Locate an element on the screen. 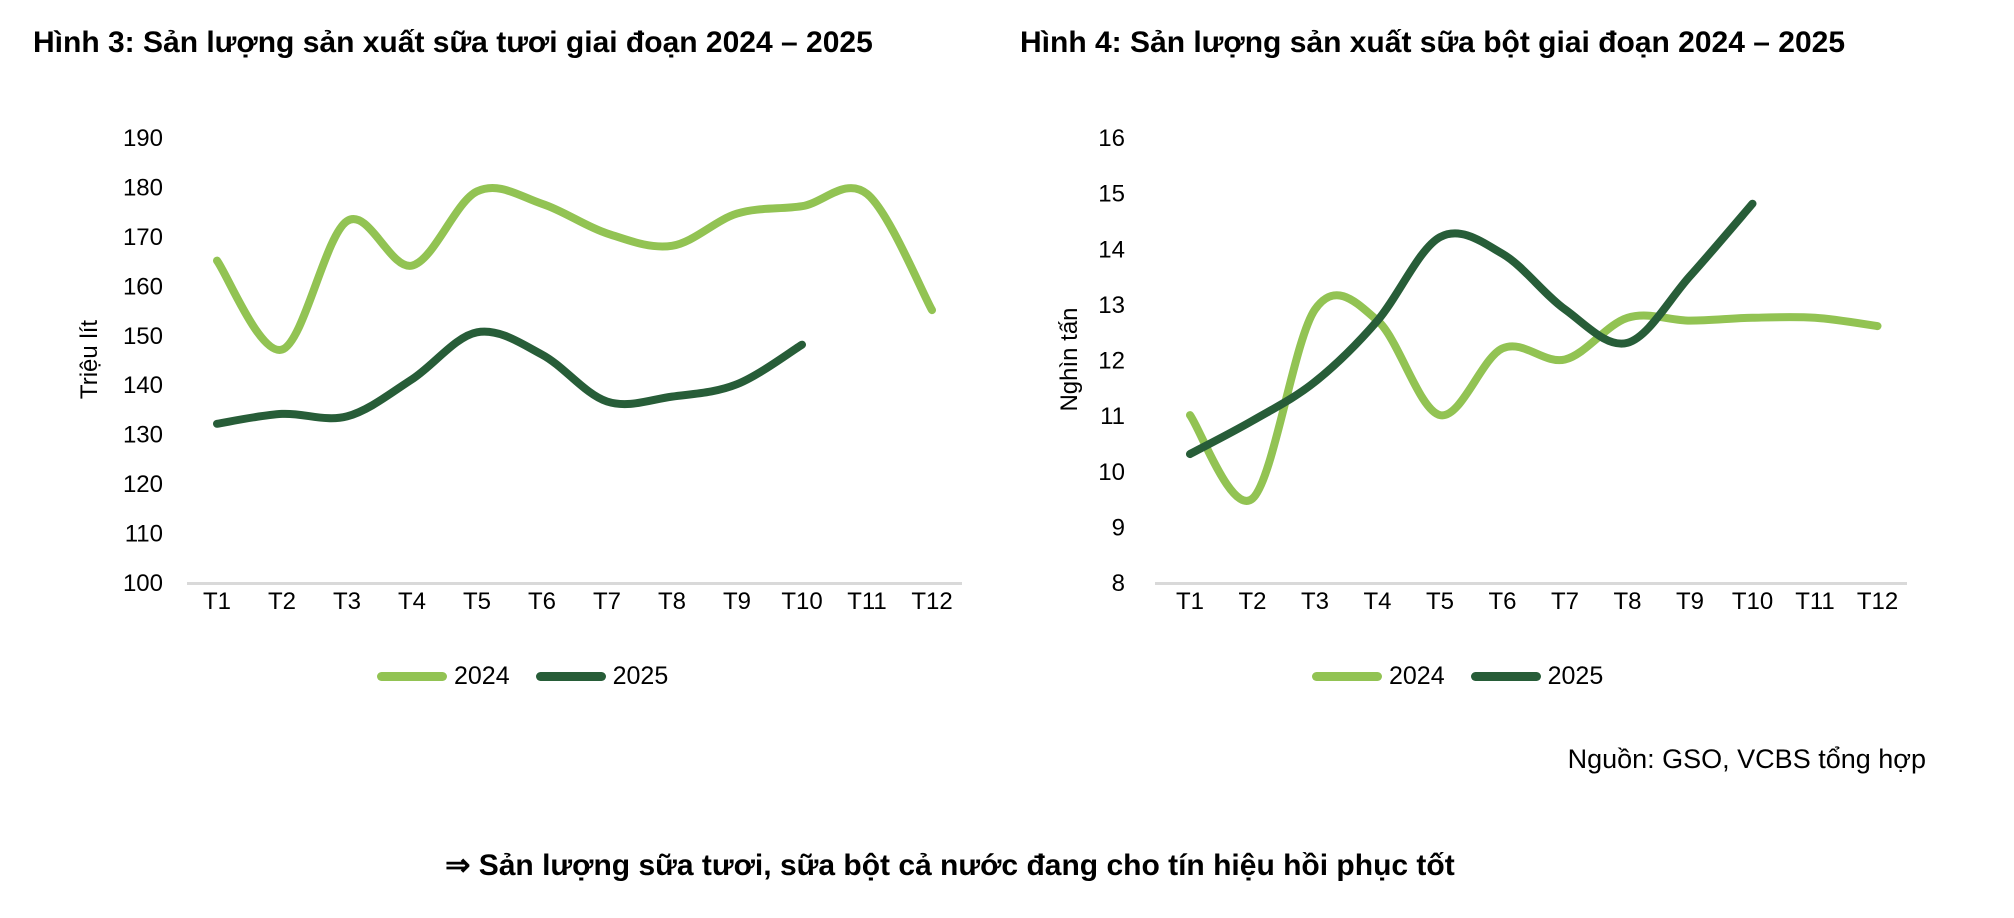 This screenshot has height=918, width=2014. y-tick-label: 160 is located at coordinates (143, 286).